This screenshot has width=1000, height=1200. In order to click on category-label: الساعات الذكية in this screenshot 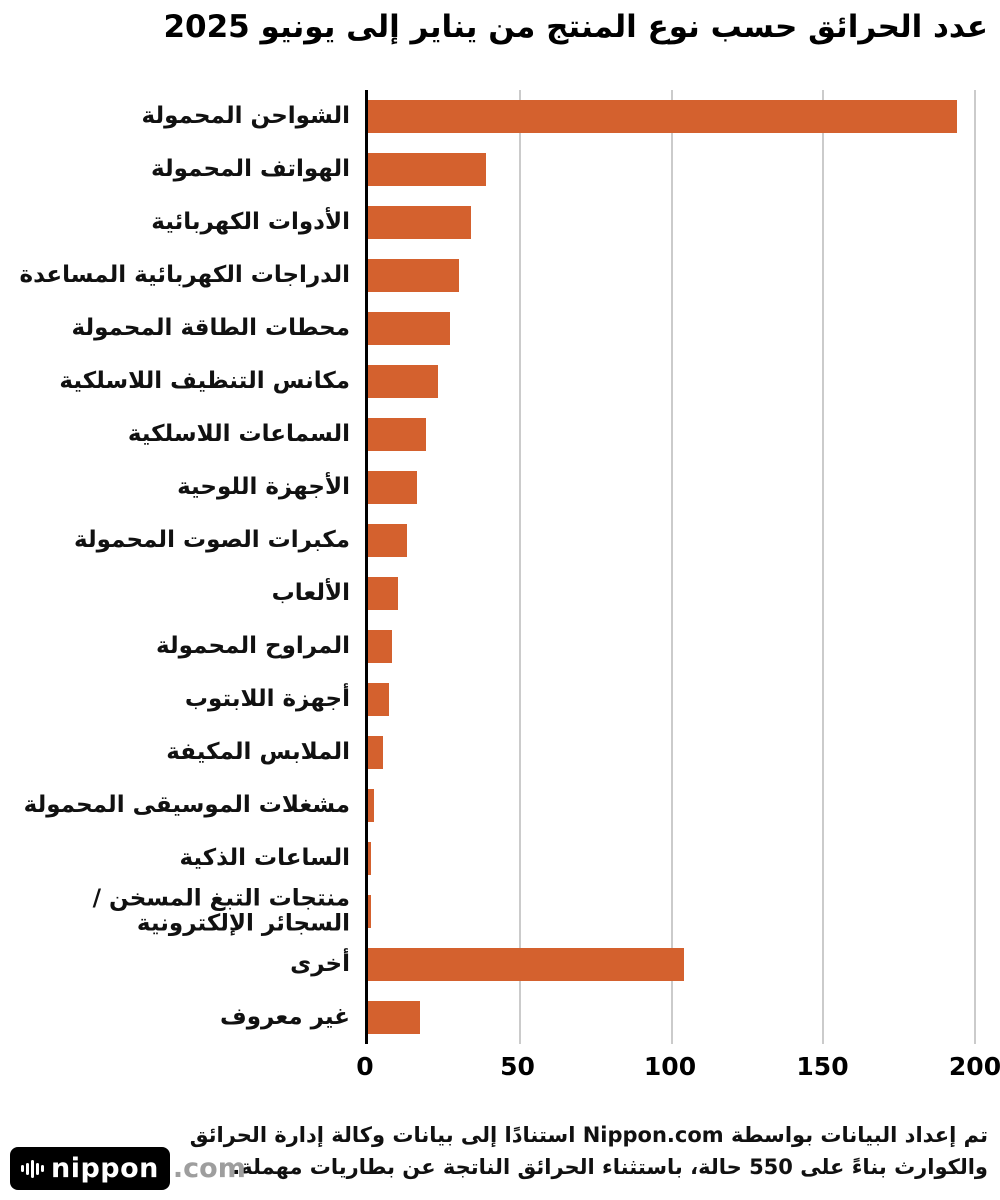, I will do `click(264, 857)`.